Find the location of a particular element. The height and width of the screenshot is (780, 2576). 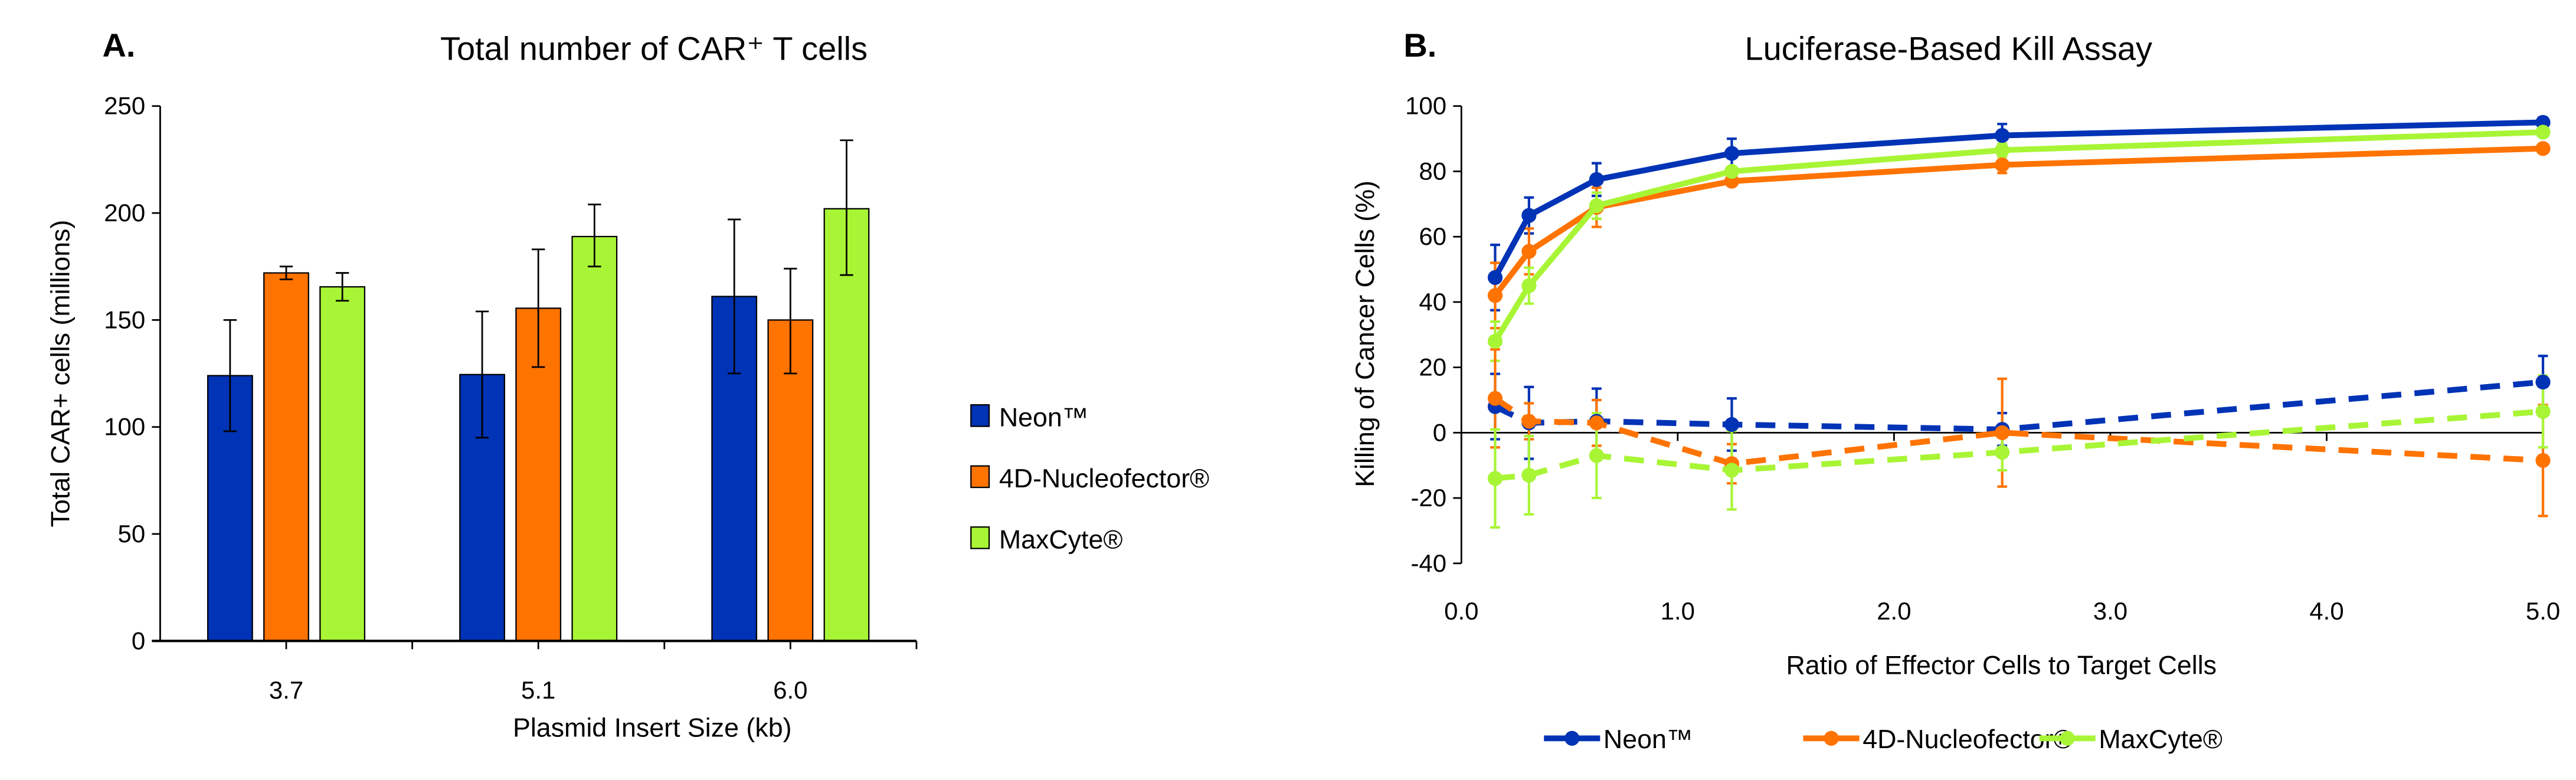

x-tick-label: 3.7 is located at coordinates (286, 690).